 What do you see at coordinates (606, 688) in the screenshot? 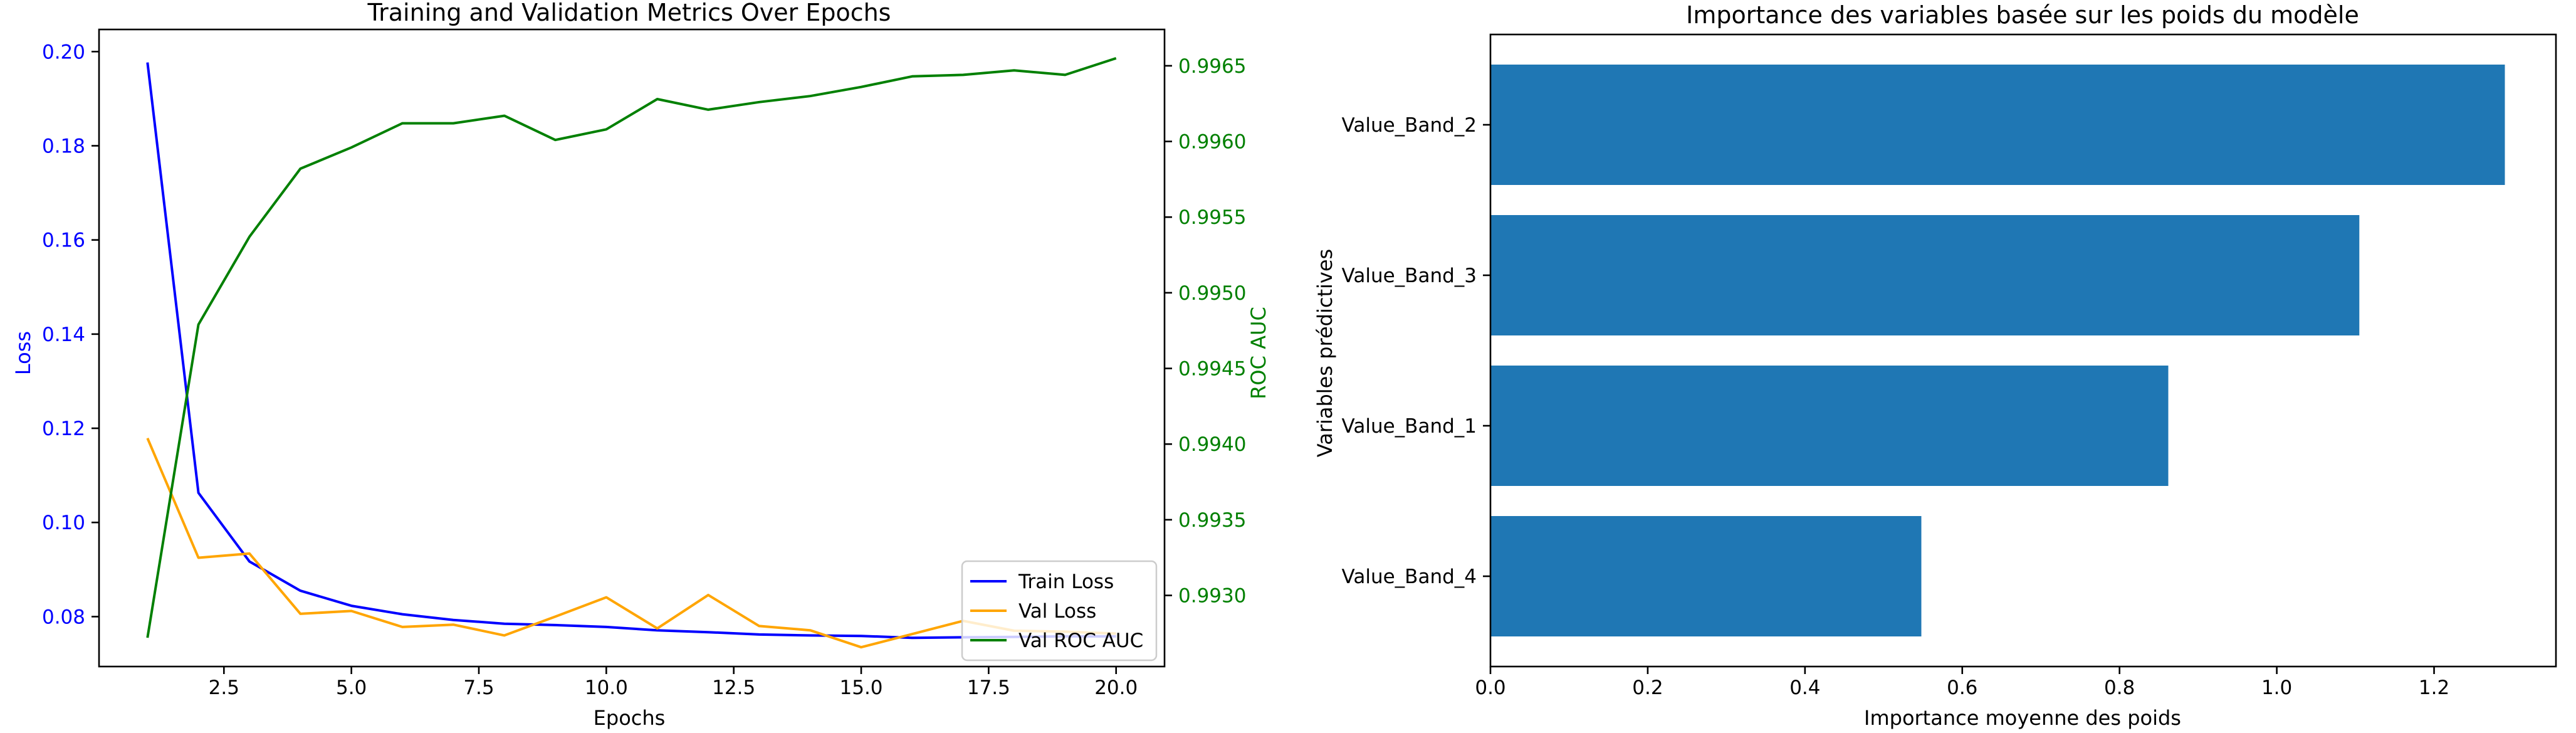
I see `x-tick-label: 10.0` at bounding box center [606, 688].